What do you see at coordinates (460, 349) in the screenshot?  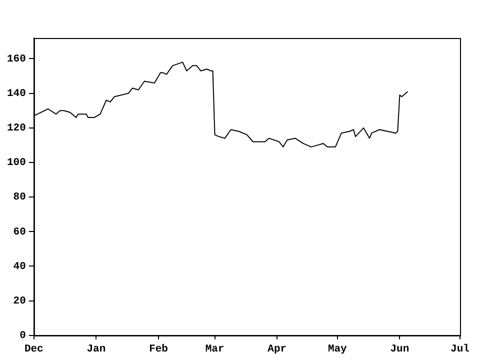 I see `x-tick-label: Jul` at bounding box center [460, 349].